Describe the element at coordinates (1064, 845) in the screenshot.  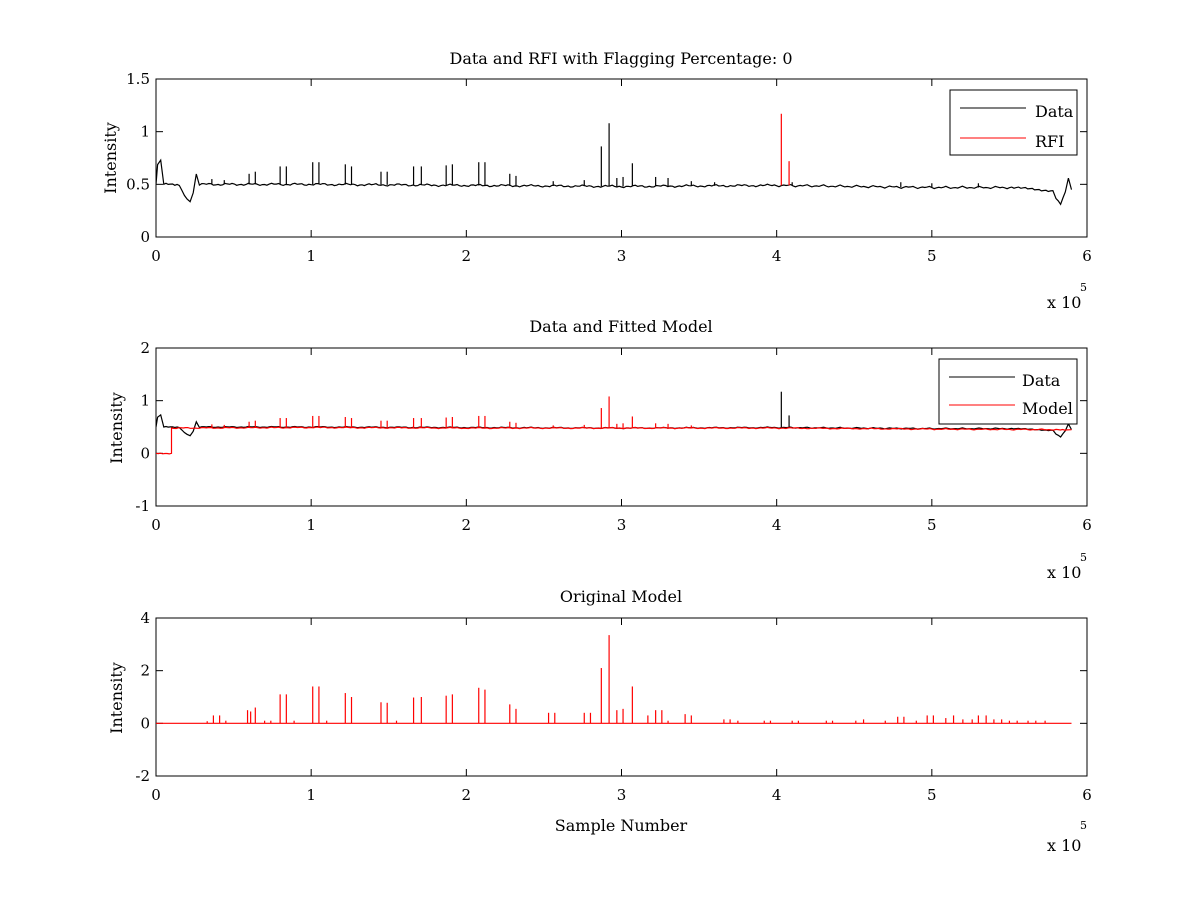
I see `panel-3-x-exponent-base: x 10` at that location.